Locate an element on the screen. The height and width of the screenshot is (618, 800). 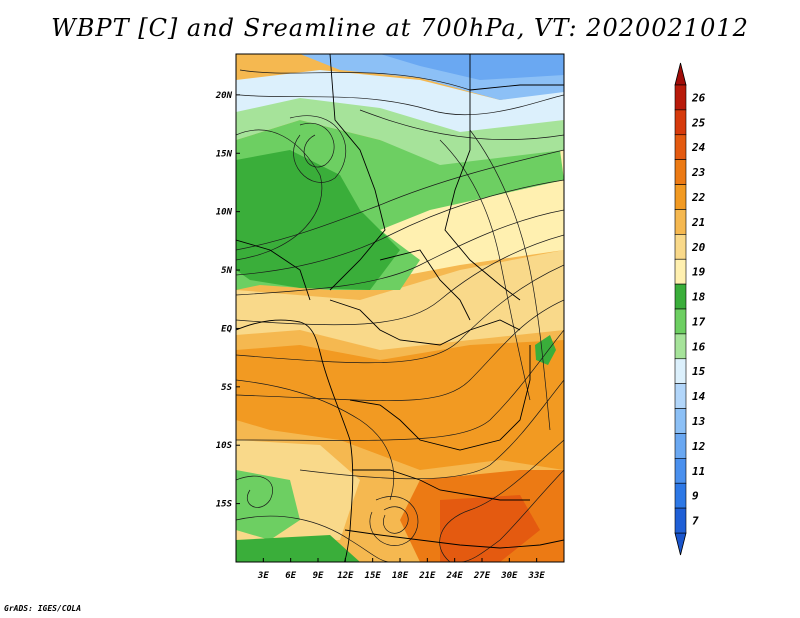
lat-tick-label: 15S is located at coordinates (224, 505).